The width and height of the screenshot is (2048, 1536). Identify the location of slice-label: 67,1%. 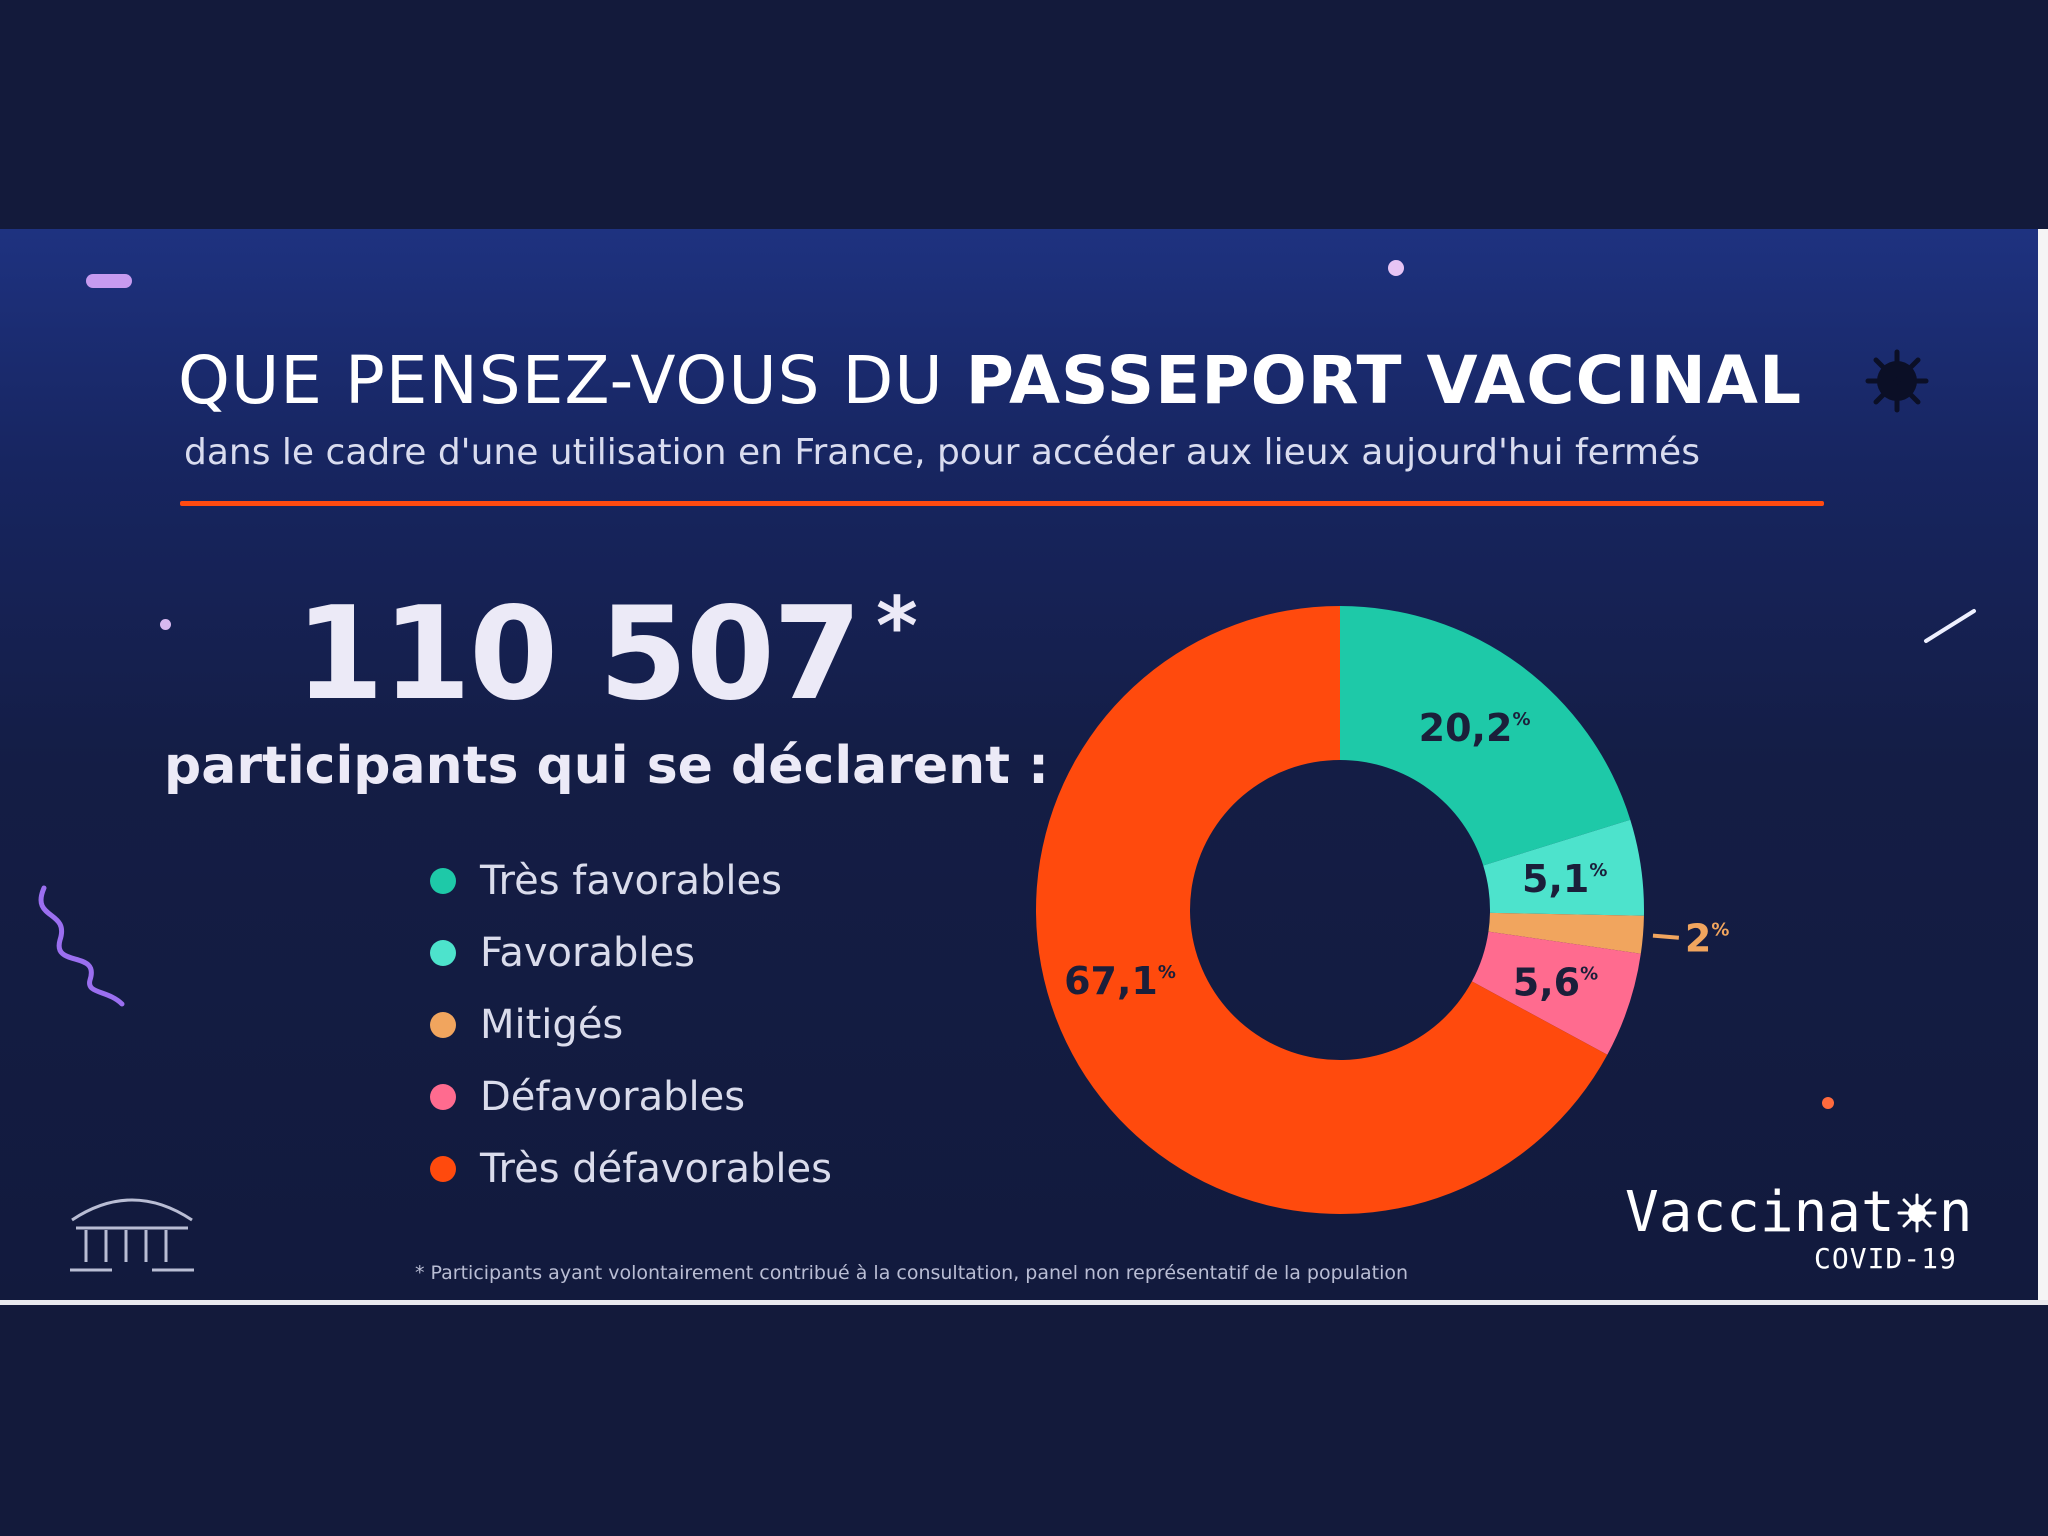
(1120, 981).